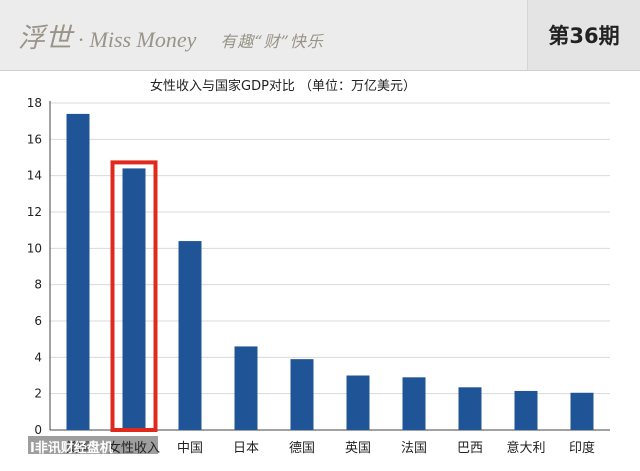 The width and height of the screenshot is (640, 471). I want to click on brand-tagline: 有趣“财”快乐, so click(272, 41).